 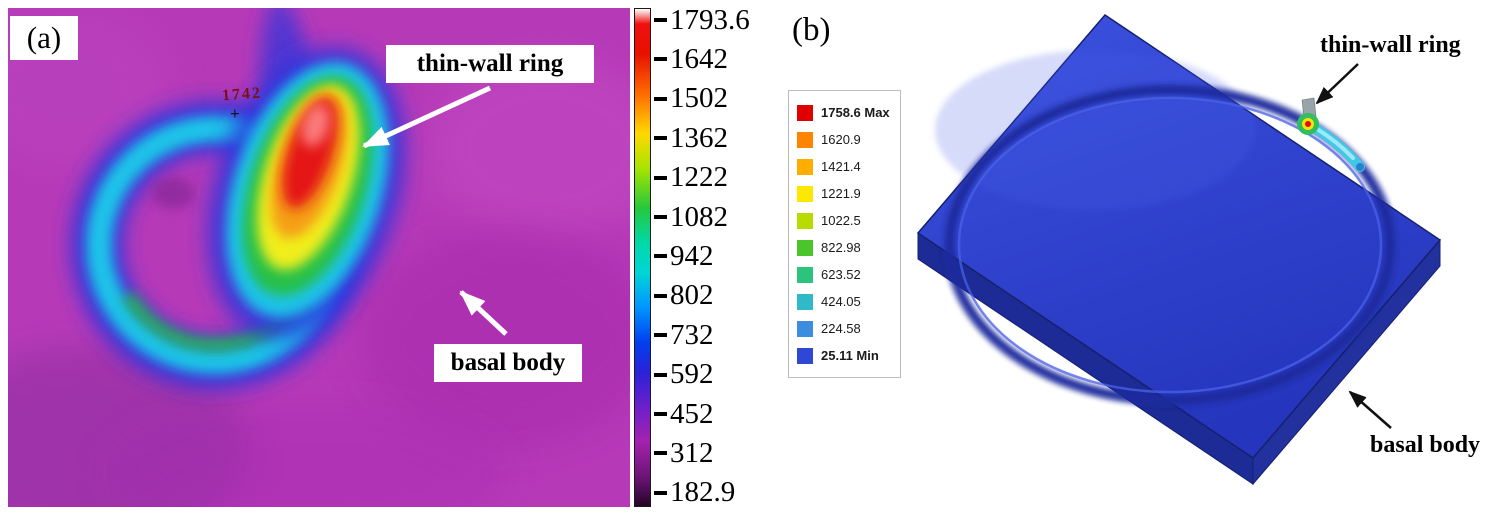 What do you see at coordinates (811, 30) in the screenshot?
I see `panel-b-tag: (b)` at bounding box center [811, 30].